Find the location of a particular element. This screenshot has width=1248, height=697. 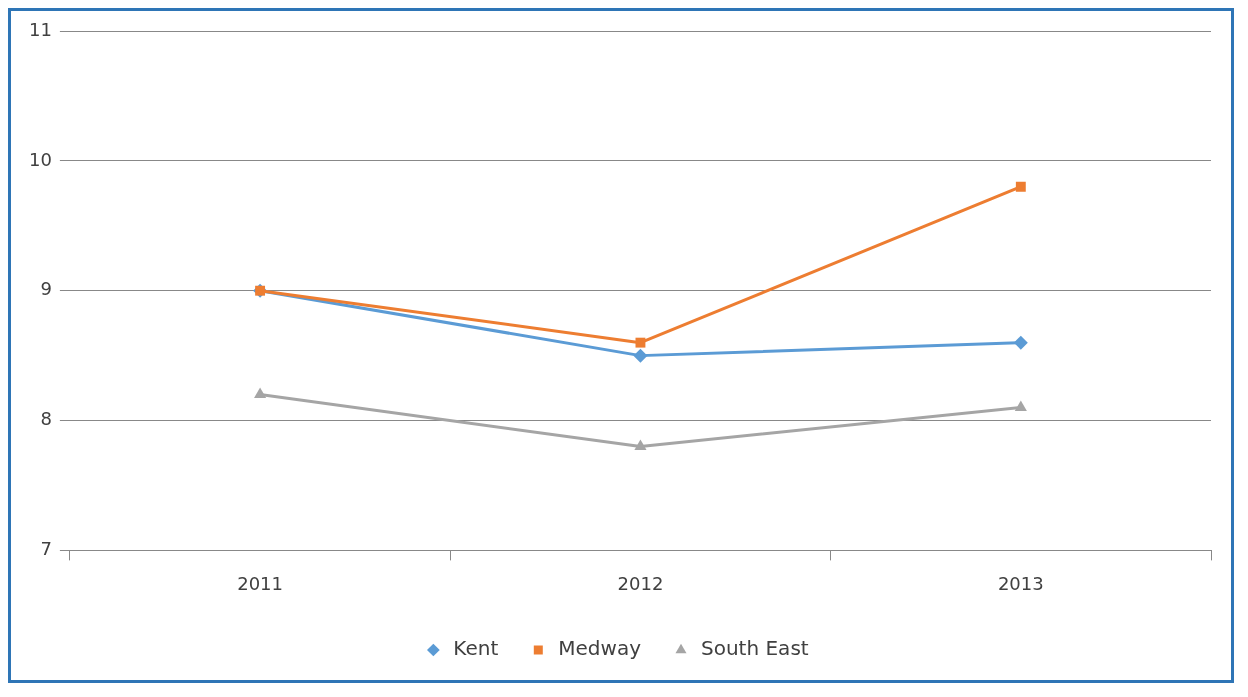

y-tick-label: 8 is located at coordinates (46, 419).